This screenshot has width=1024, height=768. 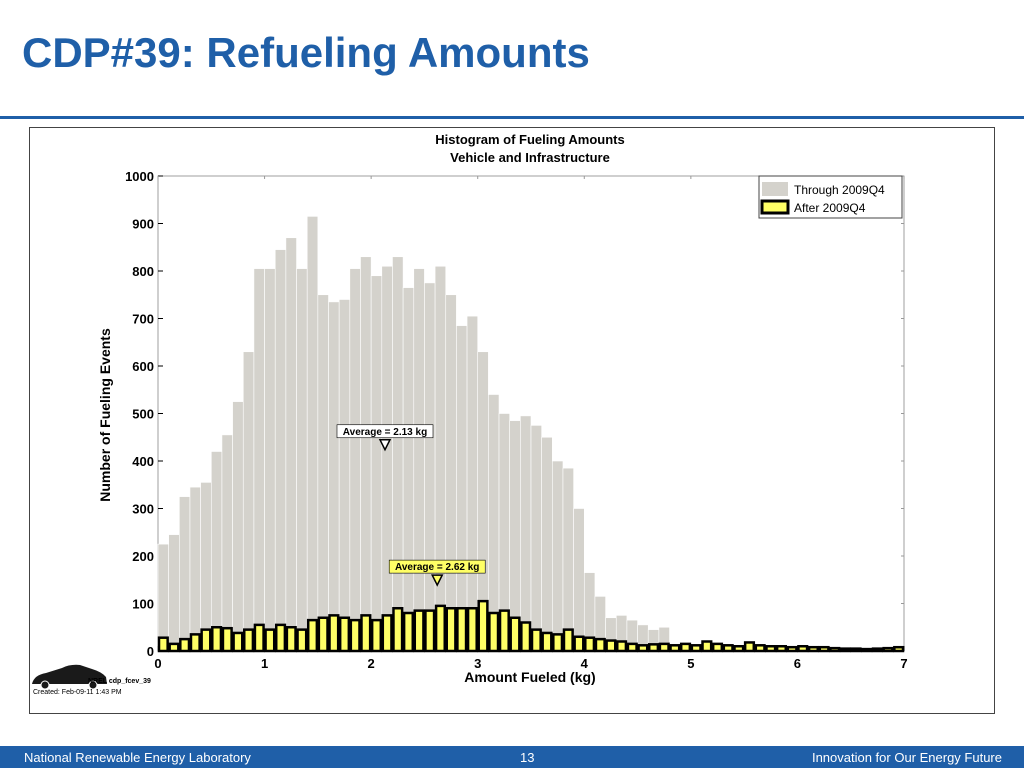 What do you see at coordinates (512, 117) in the screenshot?
I see `title-divider` at bounding box center [512, 117].